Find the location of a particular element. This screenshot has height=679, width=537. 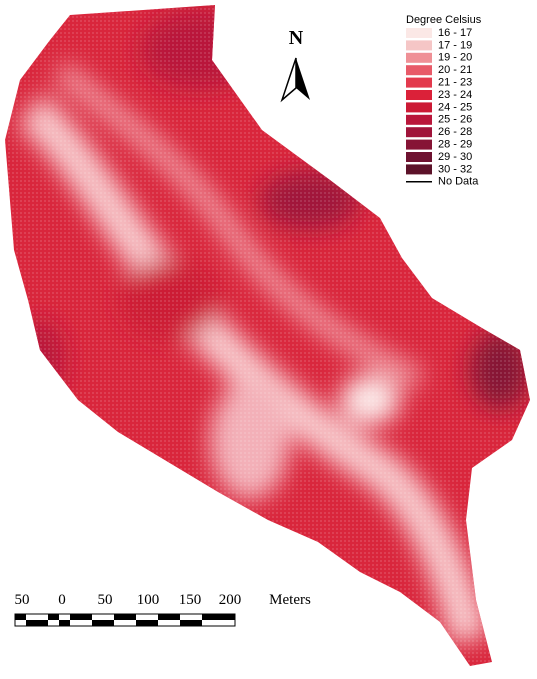

legend-label: 16 - 17 is located at coordinates (455, 33).